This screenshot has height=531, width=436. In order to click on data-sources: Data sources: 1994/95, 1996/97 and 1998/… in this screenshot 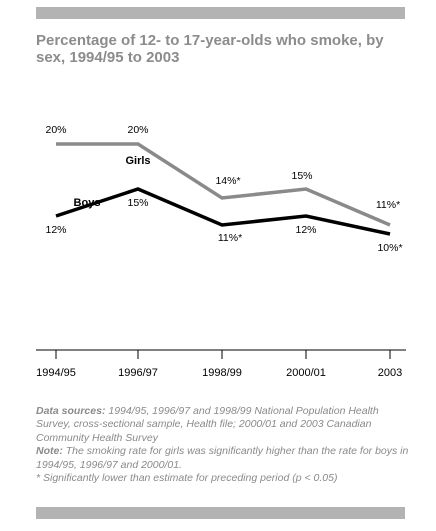, I will do `click(226, 425)`.